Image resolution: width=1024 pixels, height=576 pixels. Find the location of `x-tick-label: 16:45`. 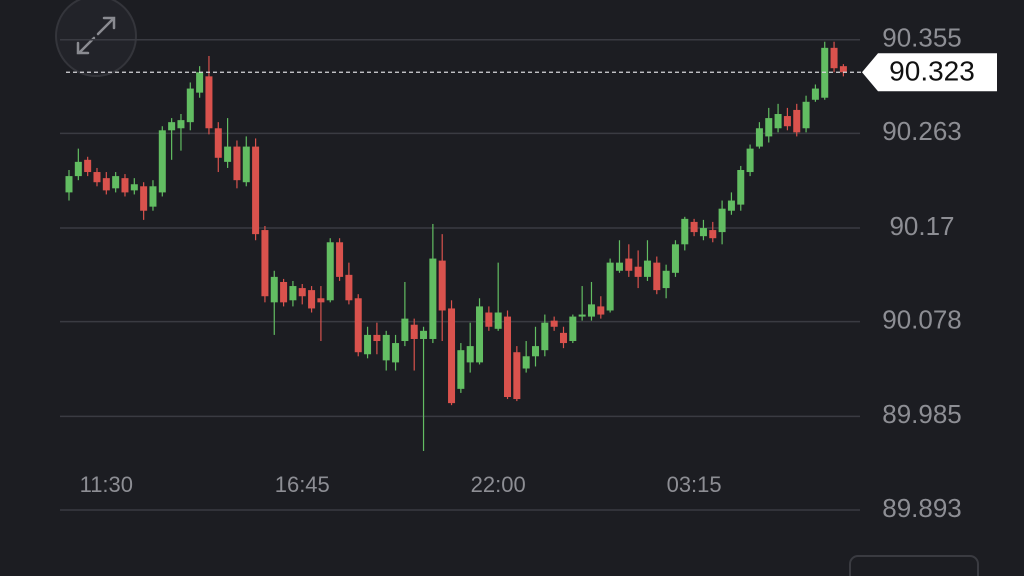

x-tick-label: 16:45 is located at coordinates (302, 484).